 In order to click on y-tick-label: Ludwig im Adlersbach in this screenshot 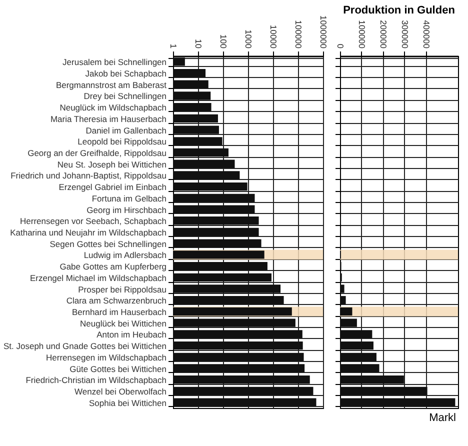, I will do `click(125, 255)`.